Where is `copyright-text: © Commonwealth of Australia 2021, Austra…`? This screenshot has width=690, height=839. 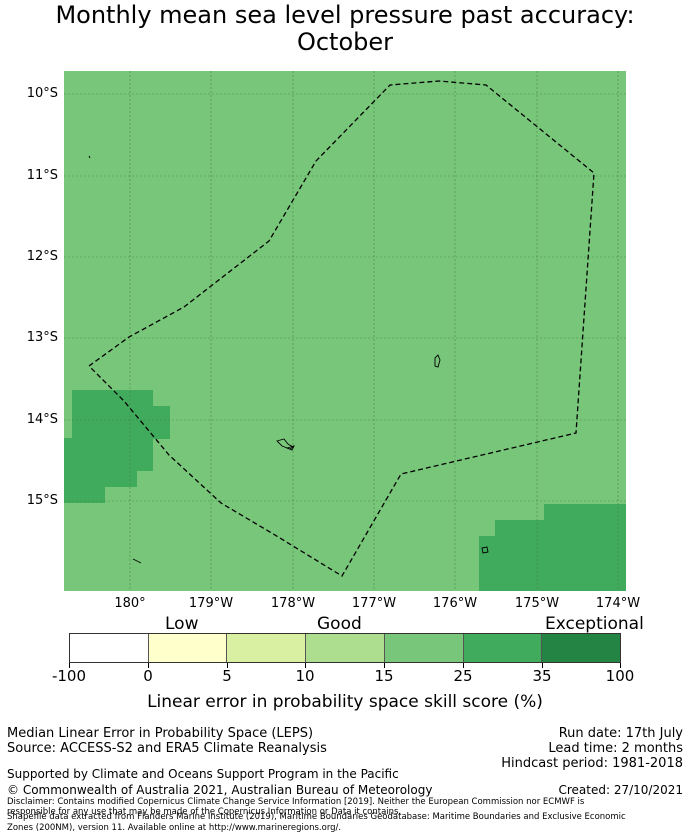 copyright-text: © Commonwealth of Australia 2021, Austra… is located at coordinates (220, 790).